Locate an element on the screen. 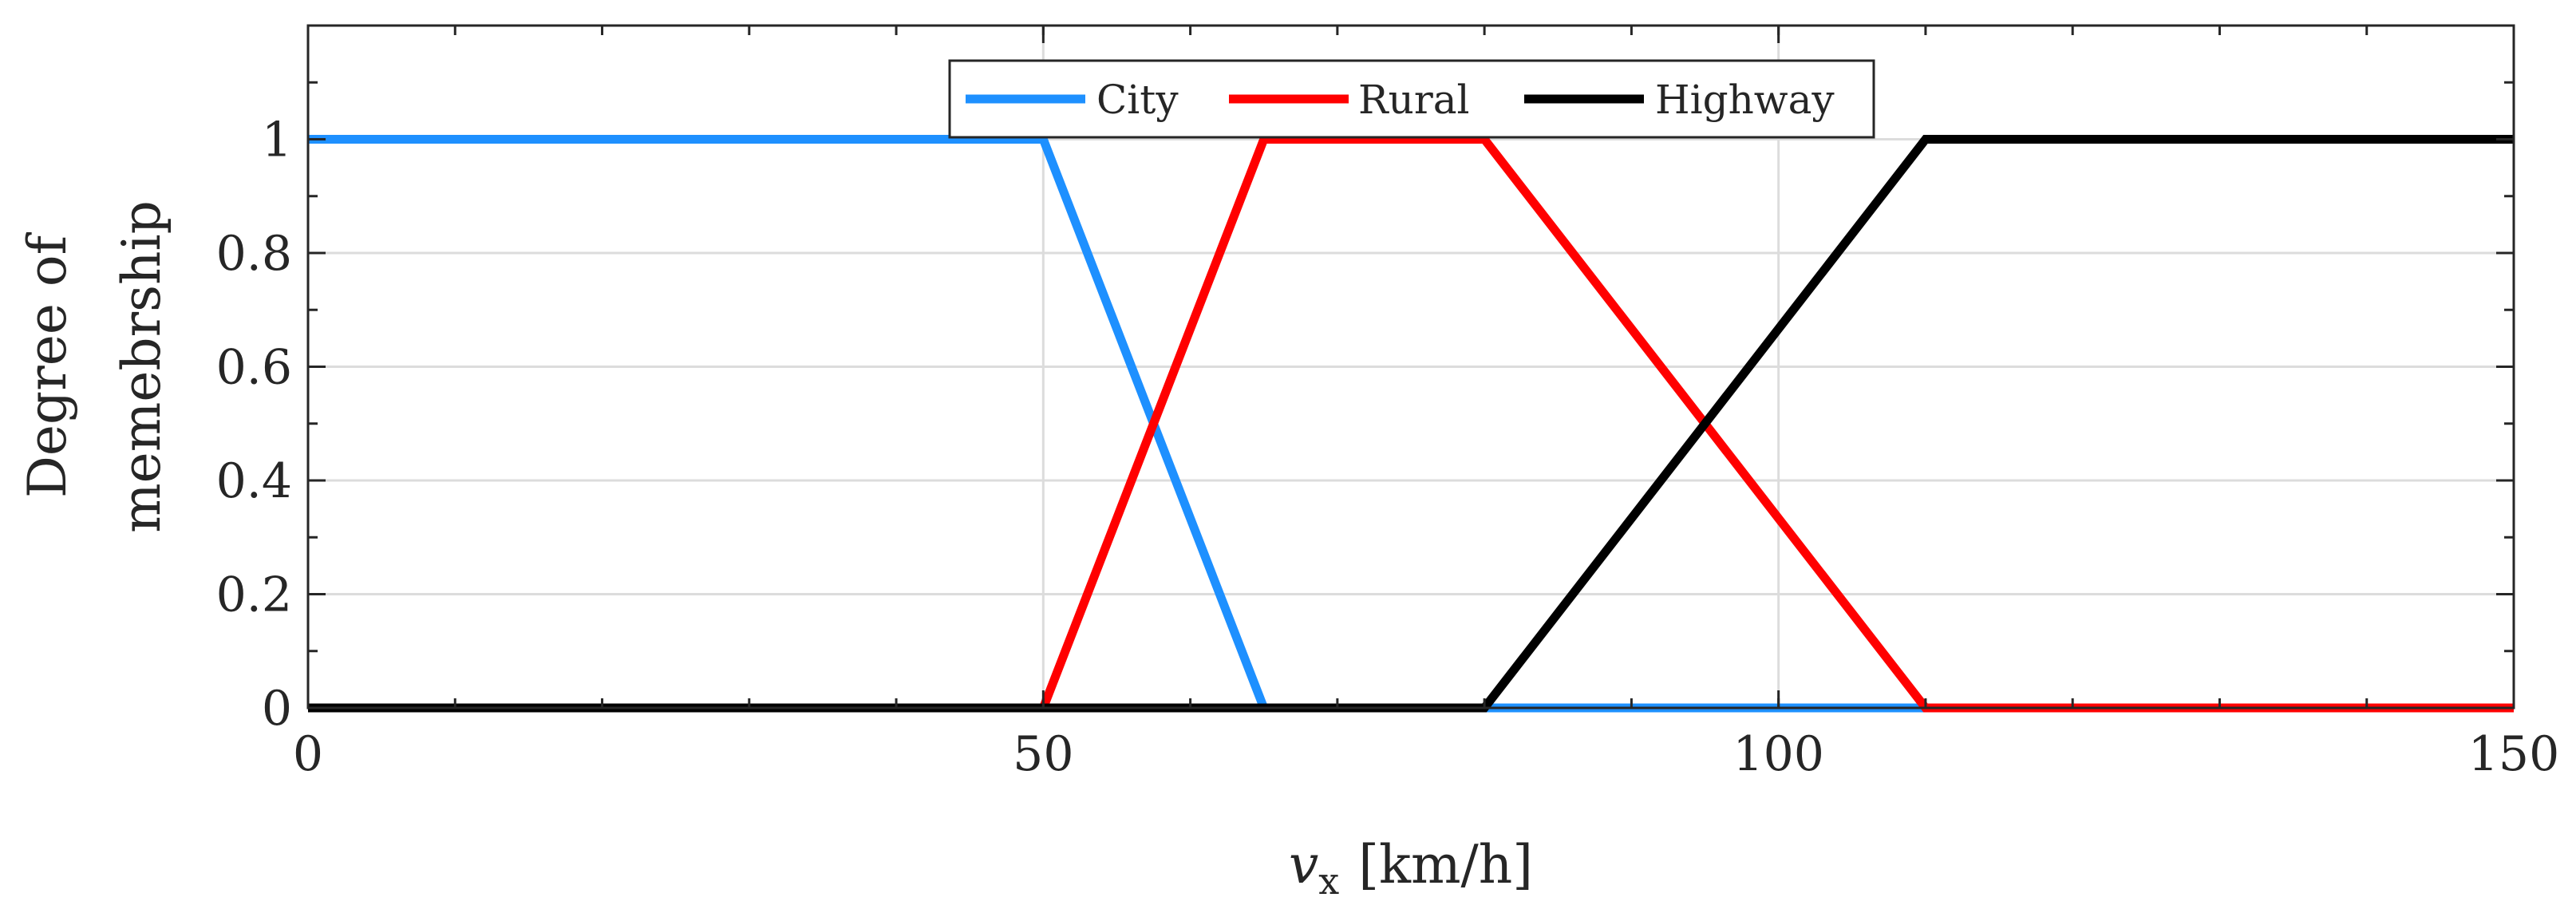 This screenshot has width=2576, height=917. y-axis-label-line1: Degree of is located at coordinates (47, 364).